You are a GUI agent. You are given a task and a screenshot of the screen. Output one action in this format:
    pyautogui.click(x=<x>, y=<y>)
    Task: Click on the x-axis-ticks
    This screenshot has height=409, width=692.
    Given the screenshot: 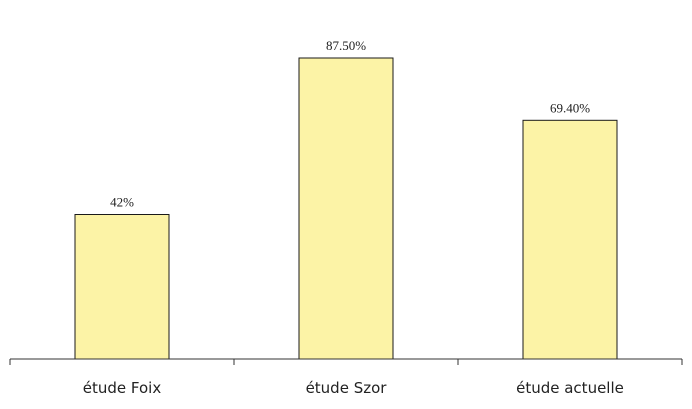 What is the action you would take?
    pyautogui.click(x=346, y=362)
    